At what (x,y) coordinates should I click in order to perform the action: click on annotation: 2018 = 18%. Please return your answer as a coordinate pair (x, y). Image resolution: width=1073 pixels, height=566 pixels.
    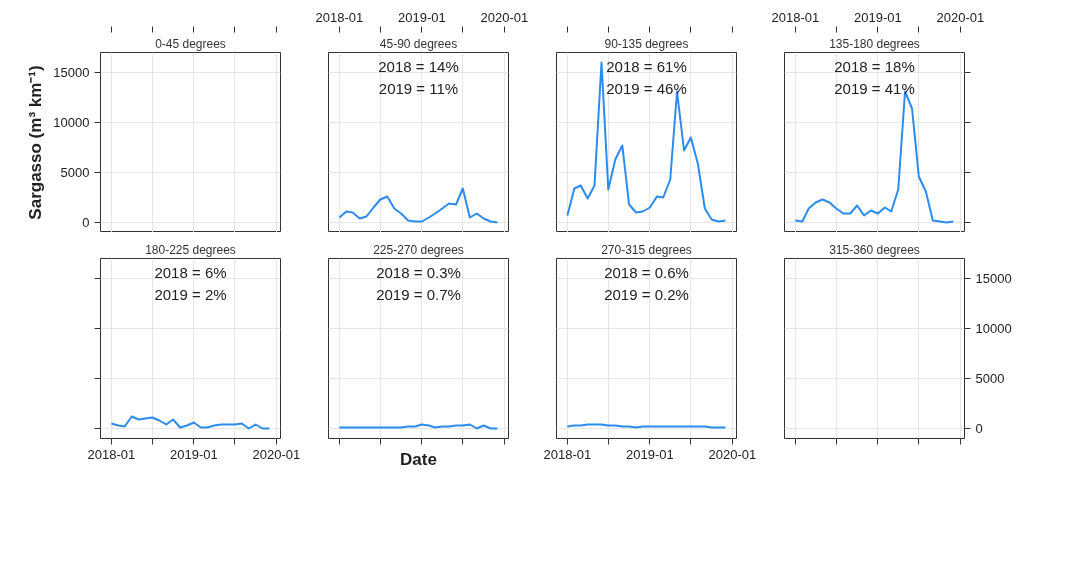
    Looking at the image, I should click on (874, 66).